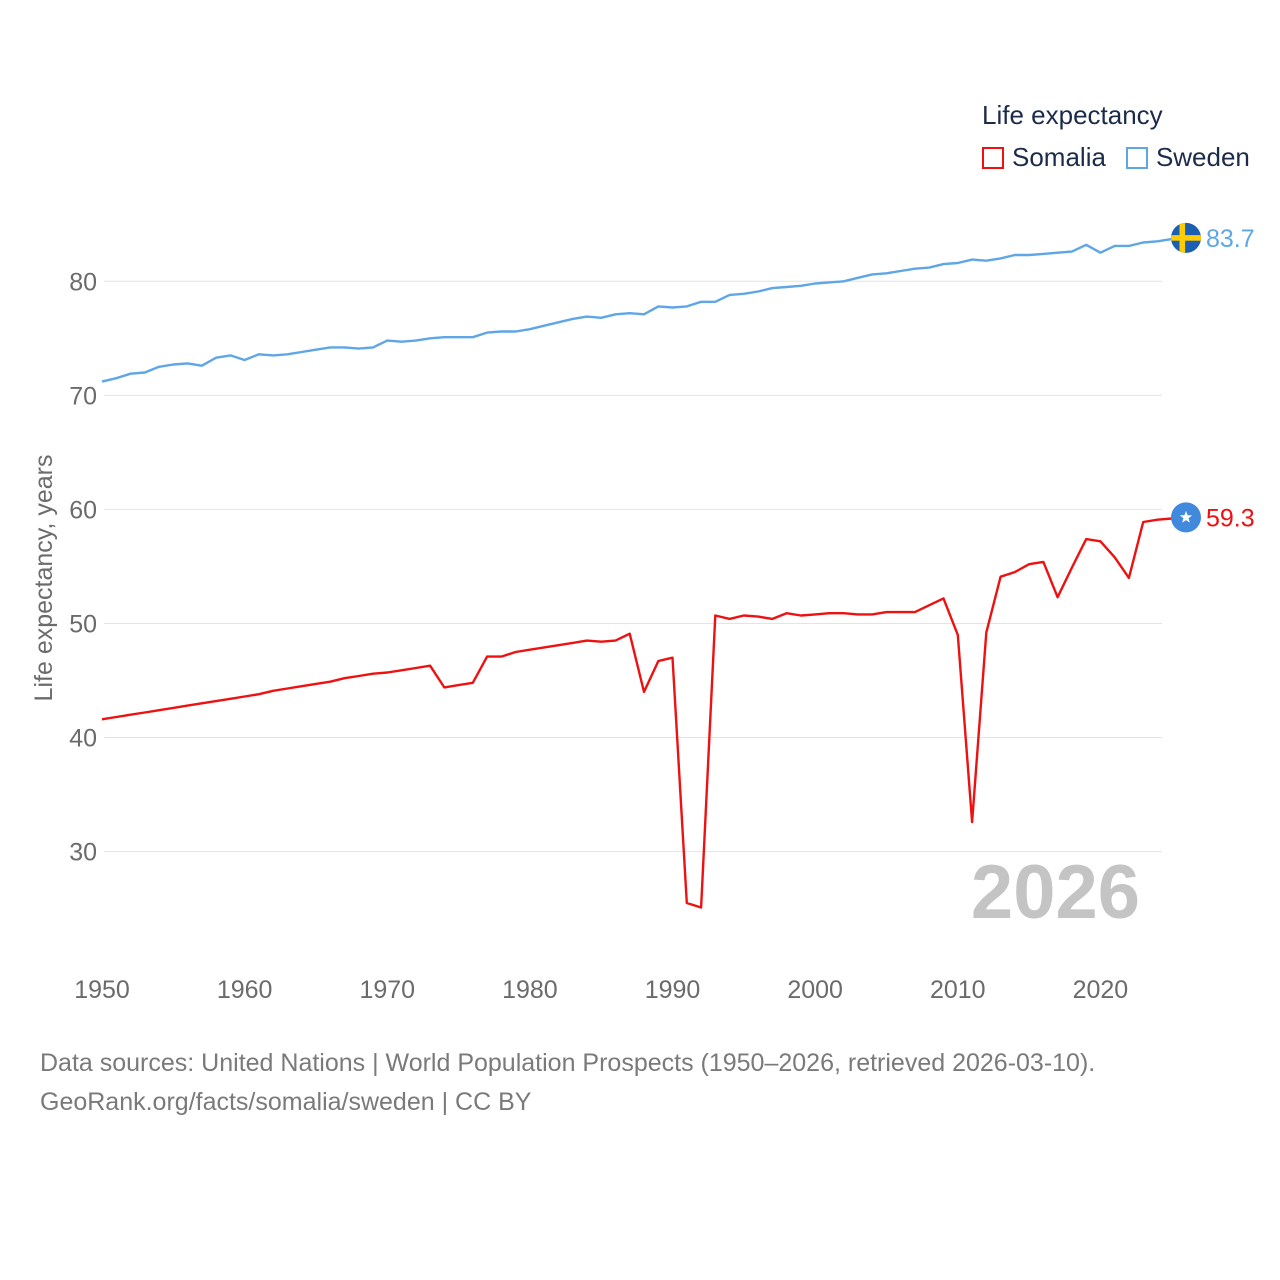  I want to click on legend-item-sweden: Sweden, so click(1187, 157).